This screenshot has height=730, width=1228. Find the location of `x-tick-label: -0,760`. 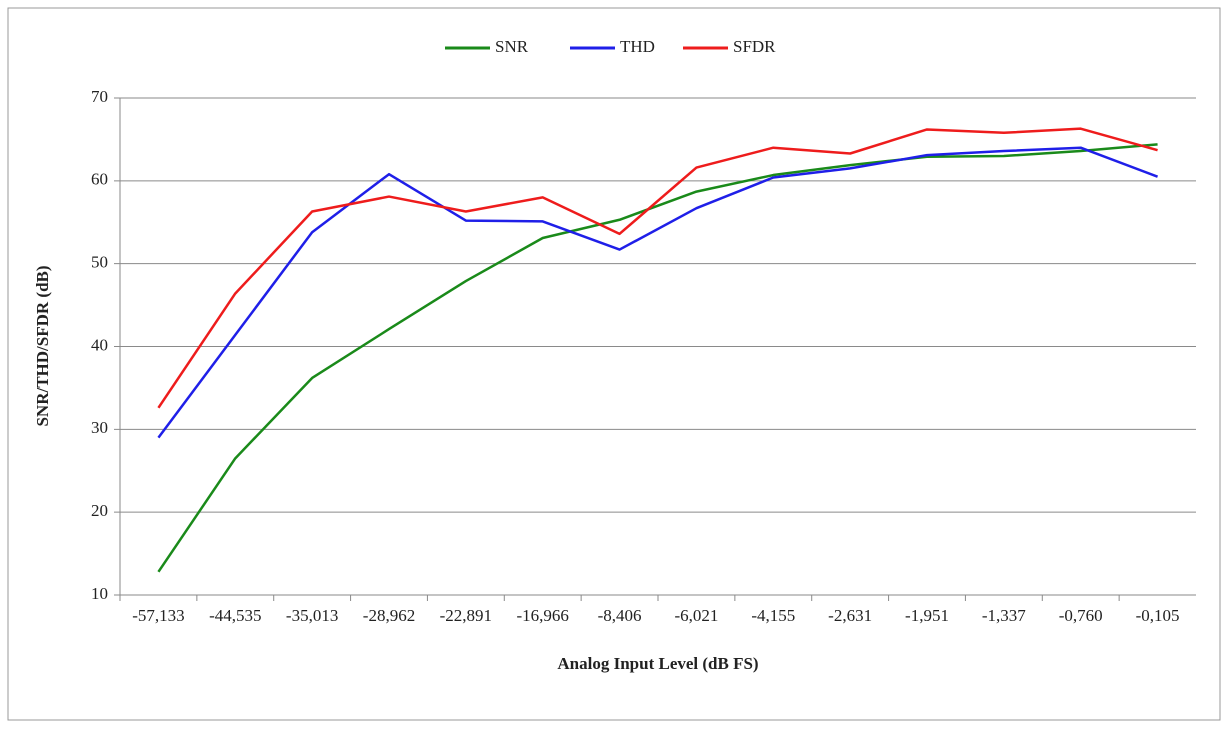

x-tick-label: -0,760 is located at coordinates (1081, 615).